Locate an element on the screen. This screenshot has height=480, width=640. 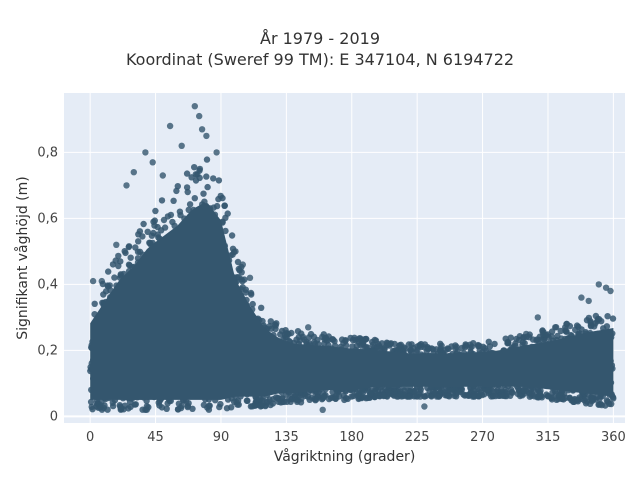
x-tick-label: 45 is located at coordinates (155, 437).